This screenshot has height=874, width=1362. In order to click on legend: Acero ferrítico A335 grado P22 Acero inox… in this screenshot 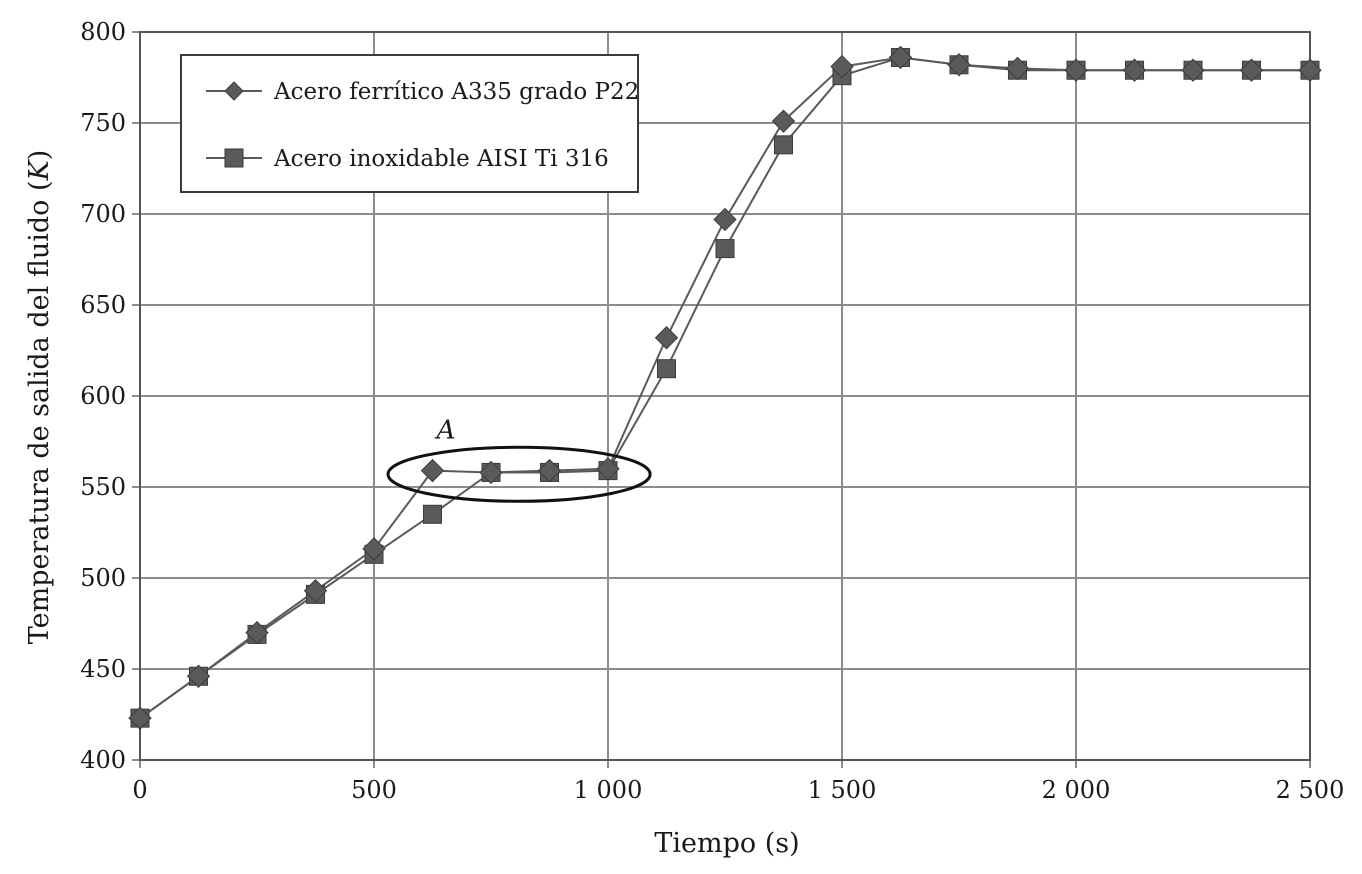, I will do `click(409, 123)`.